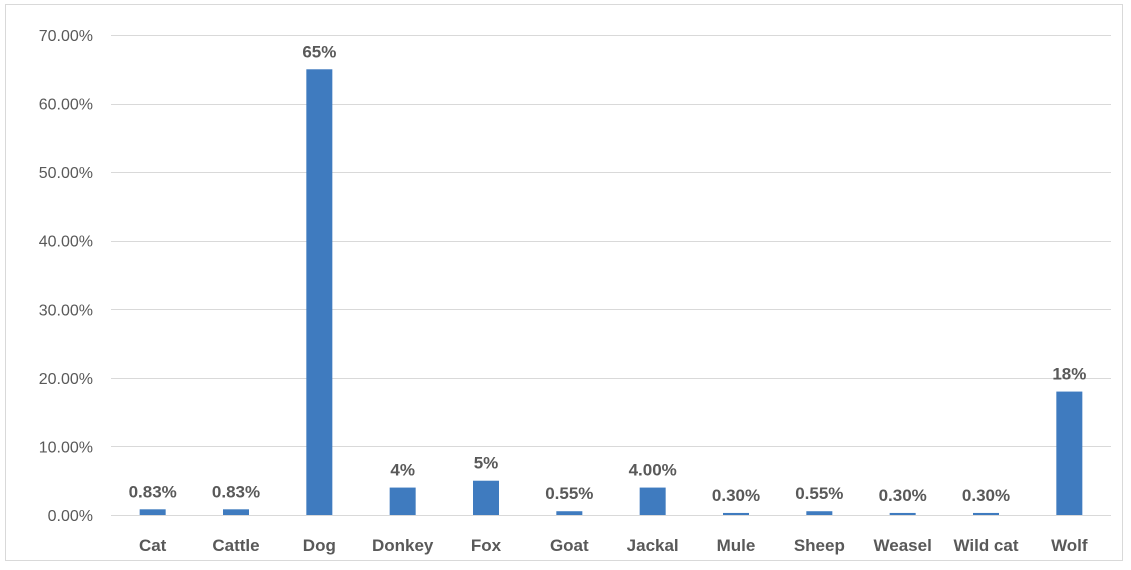  I want to click on y-tick-label: 10.00%, so click(66, 447).